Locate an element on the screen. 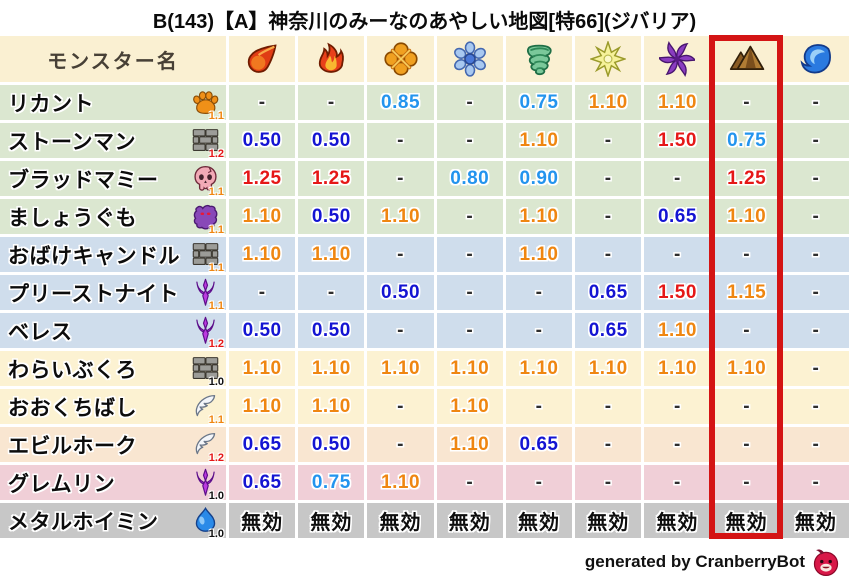 This screenshot has height=583, width=849. multiplier-value: 0.90 is located at coordinates (539, 178).